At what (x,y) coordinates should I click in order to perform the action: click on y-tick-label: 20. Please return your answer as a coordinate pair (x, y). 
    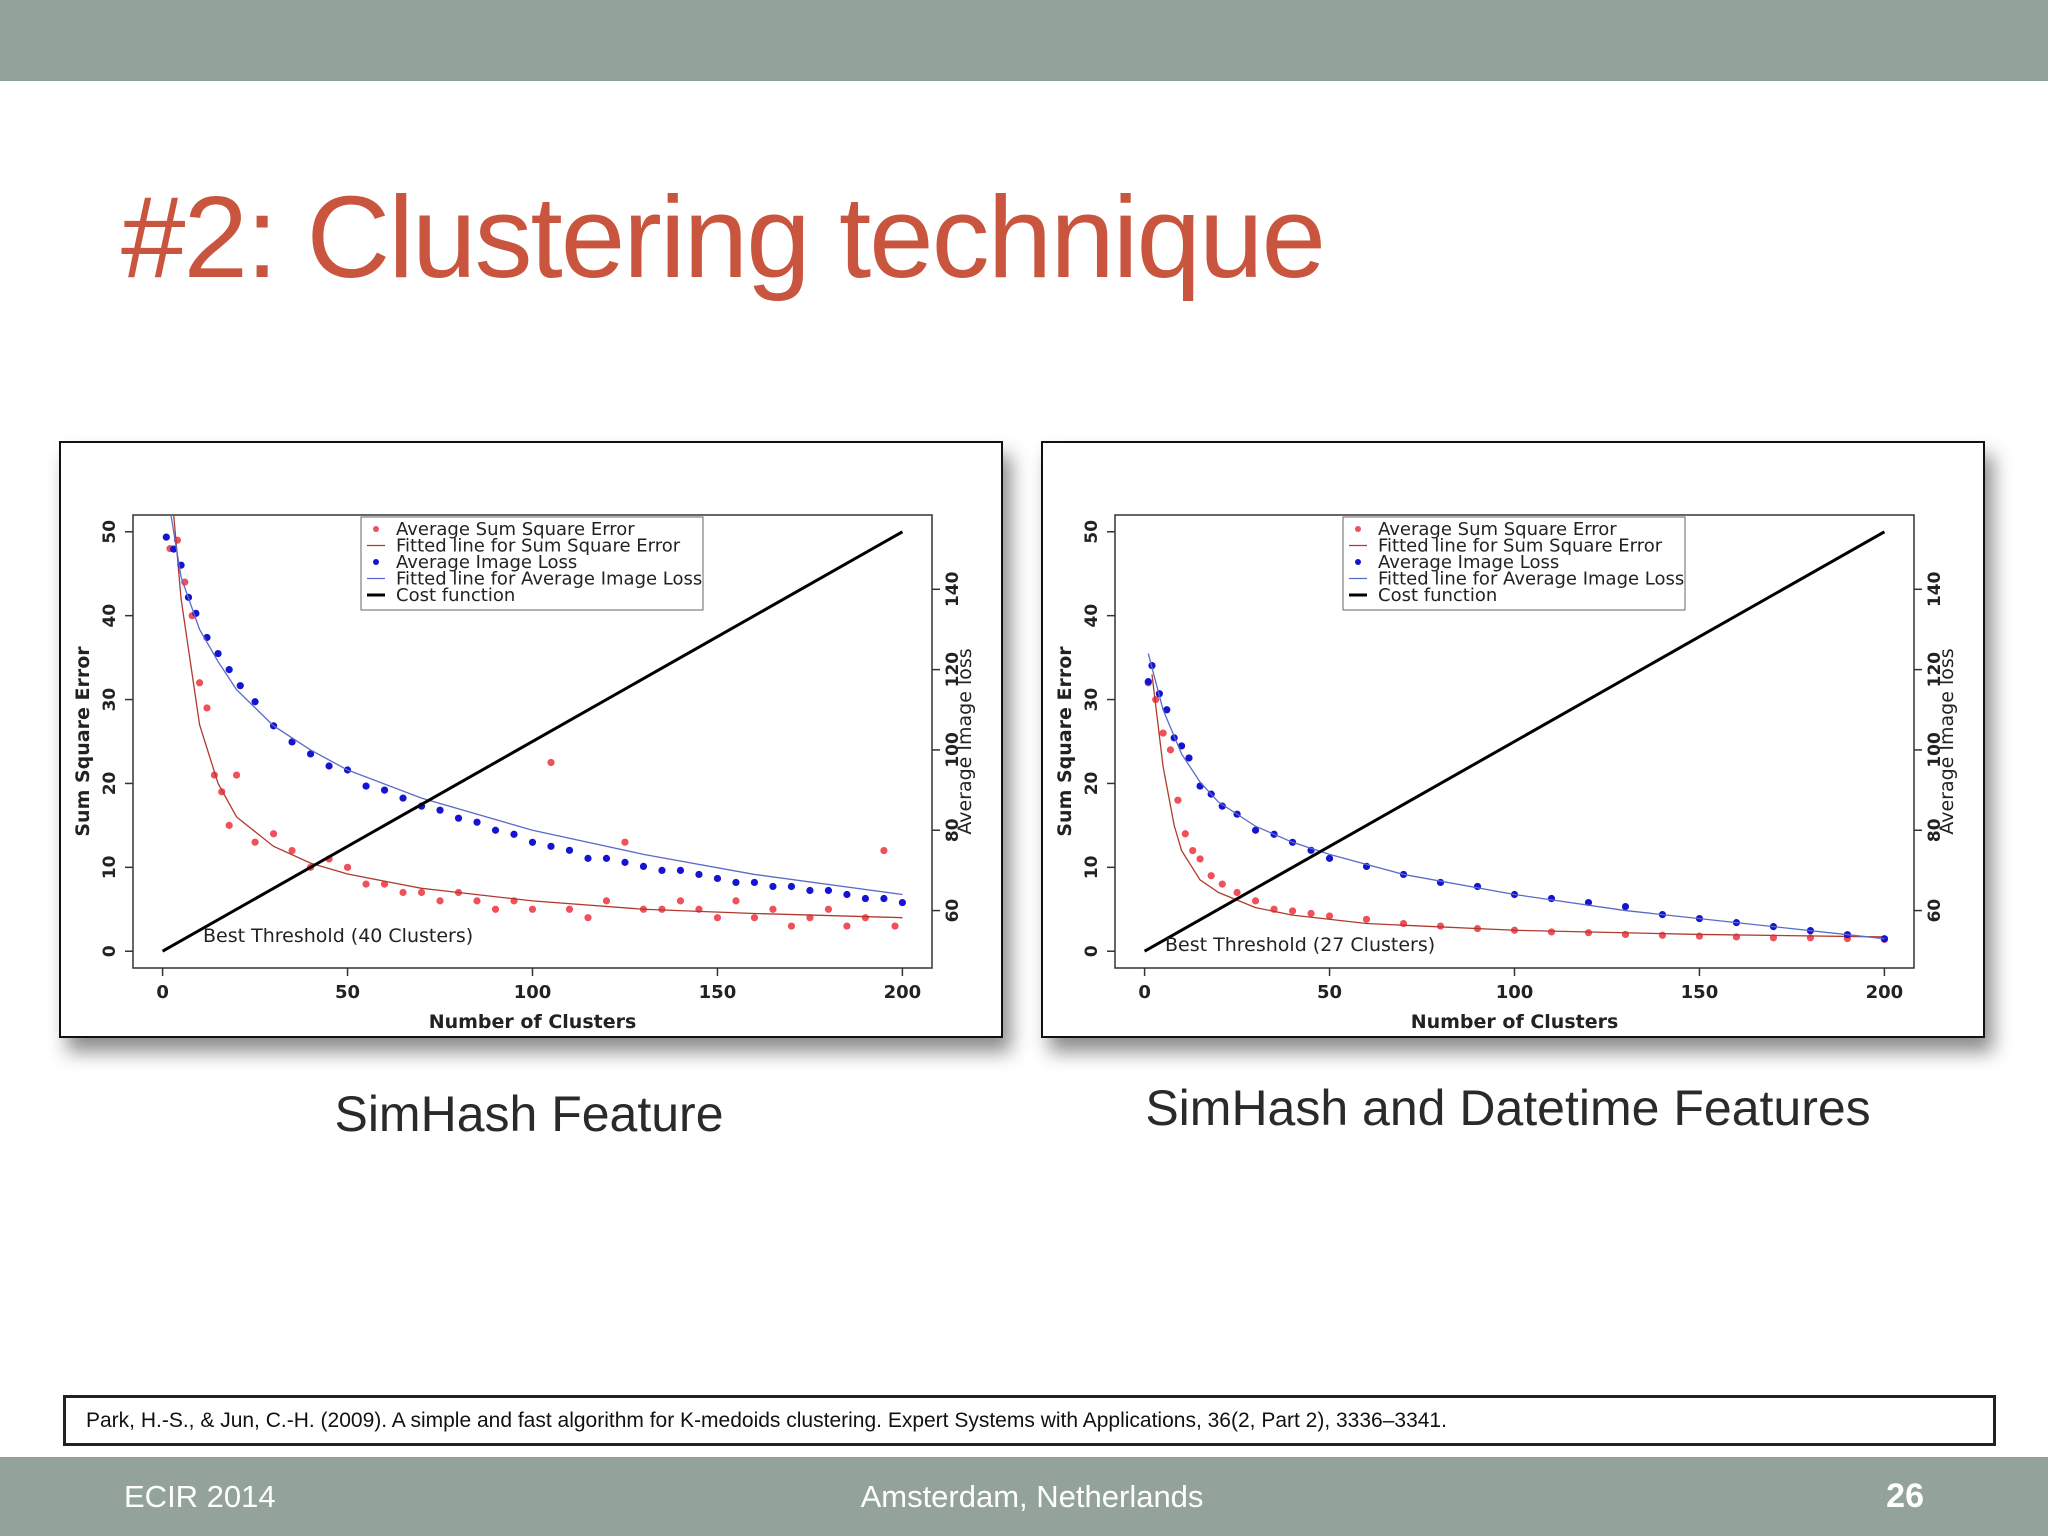
    Looking at the image, I should click on (1092, 783).